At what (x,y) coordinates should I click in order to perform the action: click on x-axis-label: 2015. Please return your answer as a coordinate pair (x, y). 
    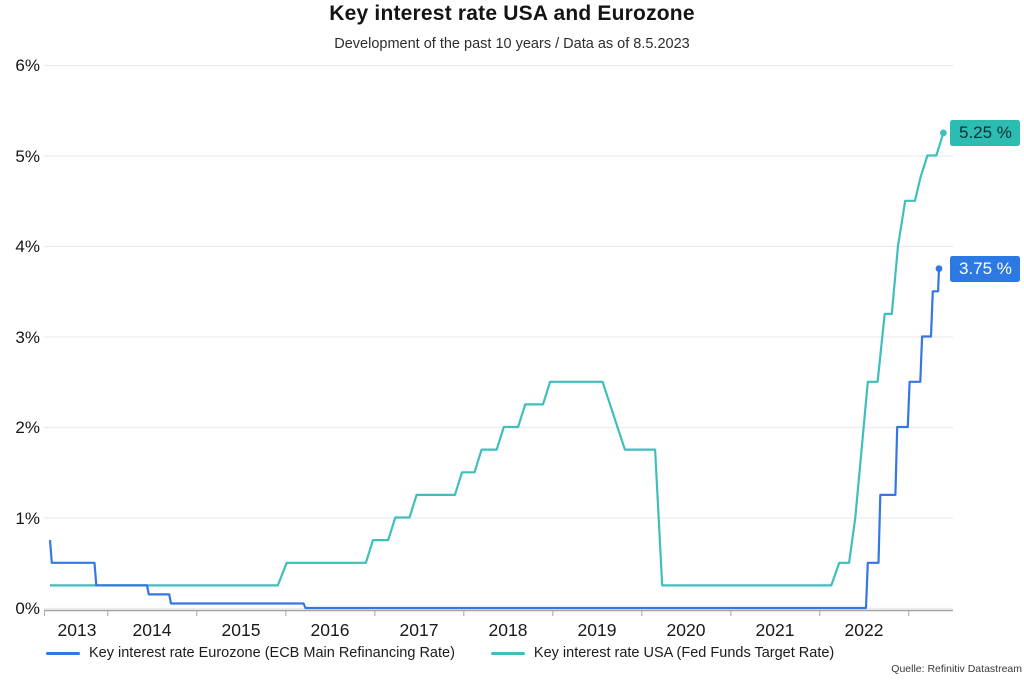
    Looking at the image, I should click on (241, 630).